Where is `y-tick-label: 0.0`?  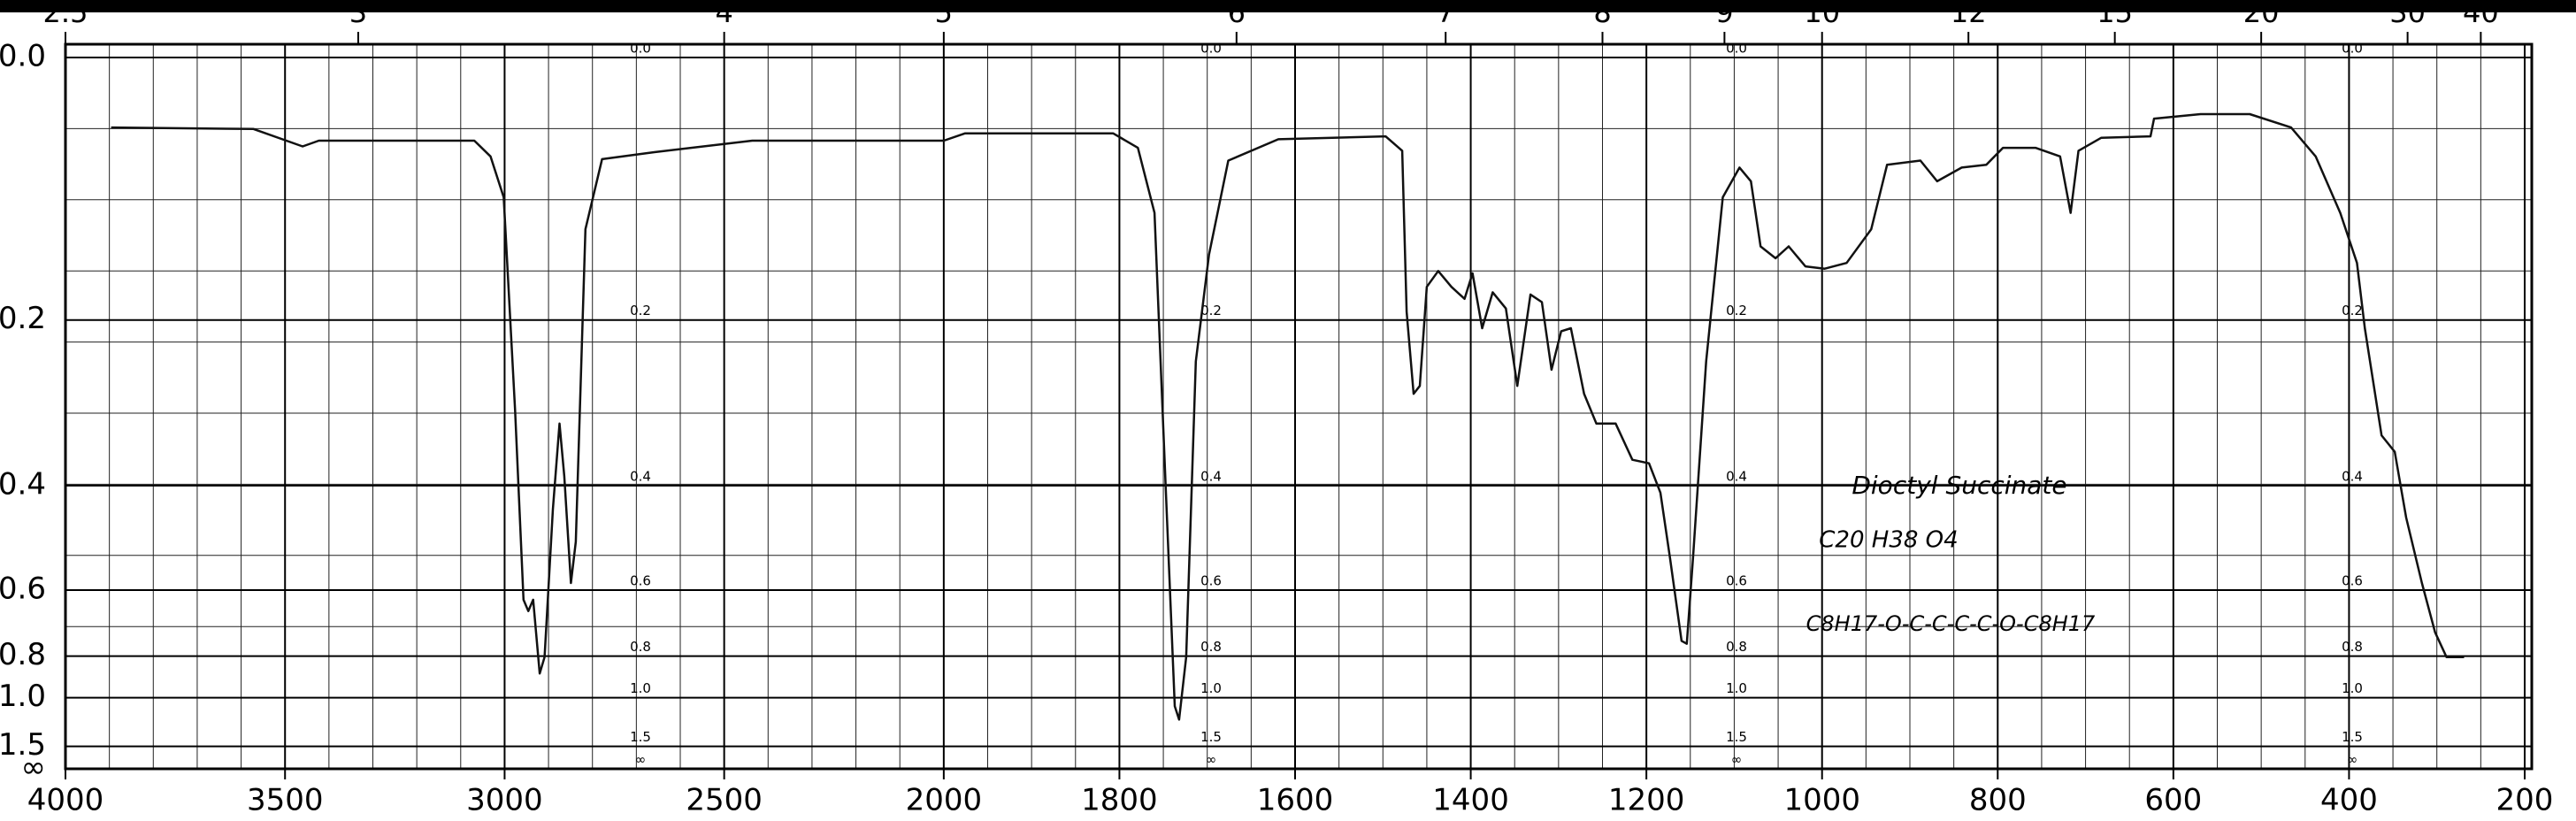 y-tick-label: 0.0 is located at coordinates (23, 56).